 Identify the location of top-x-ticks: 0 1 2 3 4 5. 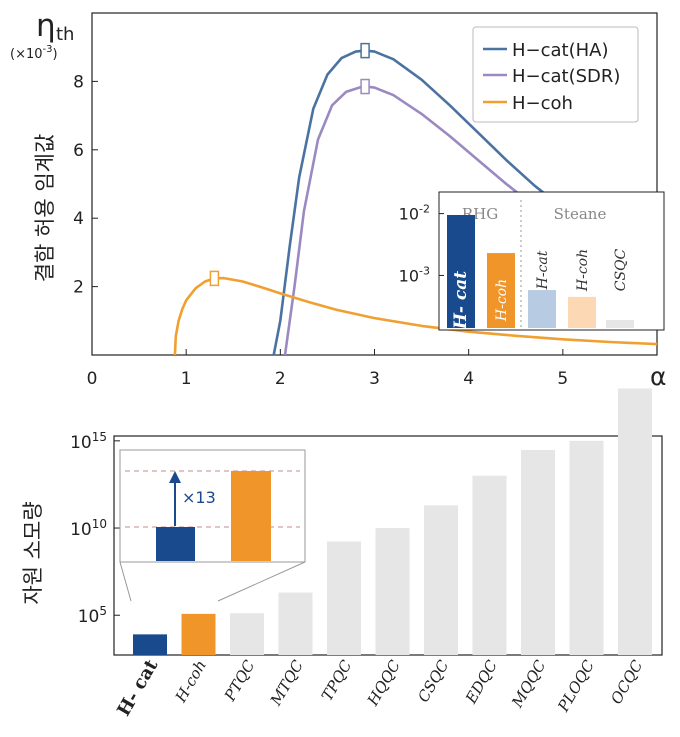
(327, 369).